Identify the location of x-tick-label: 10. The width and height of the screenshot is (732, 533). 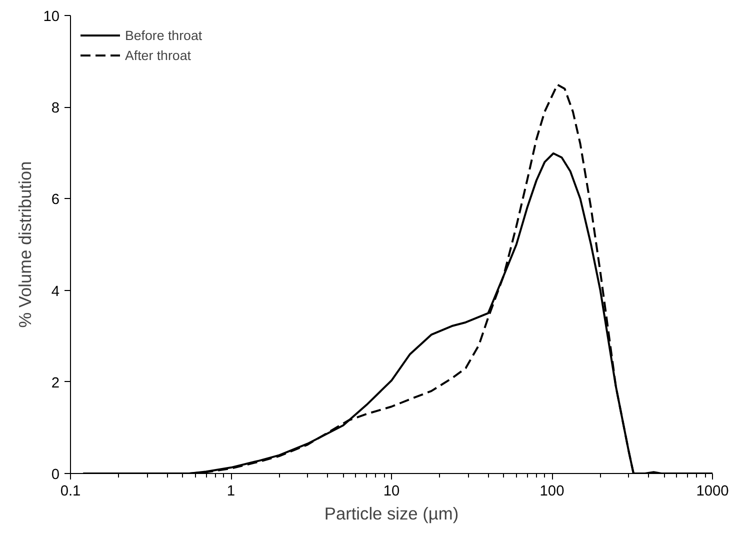
(391, 492).